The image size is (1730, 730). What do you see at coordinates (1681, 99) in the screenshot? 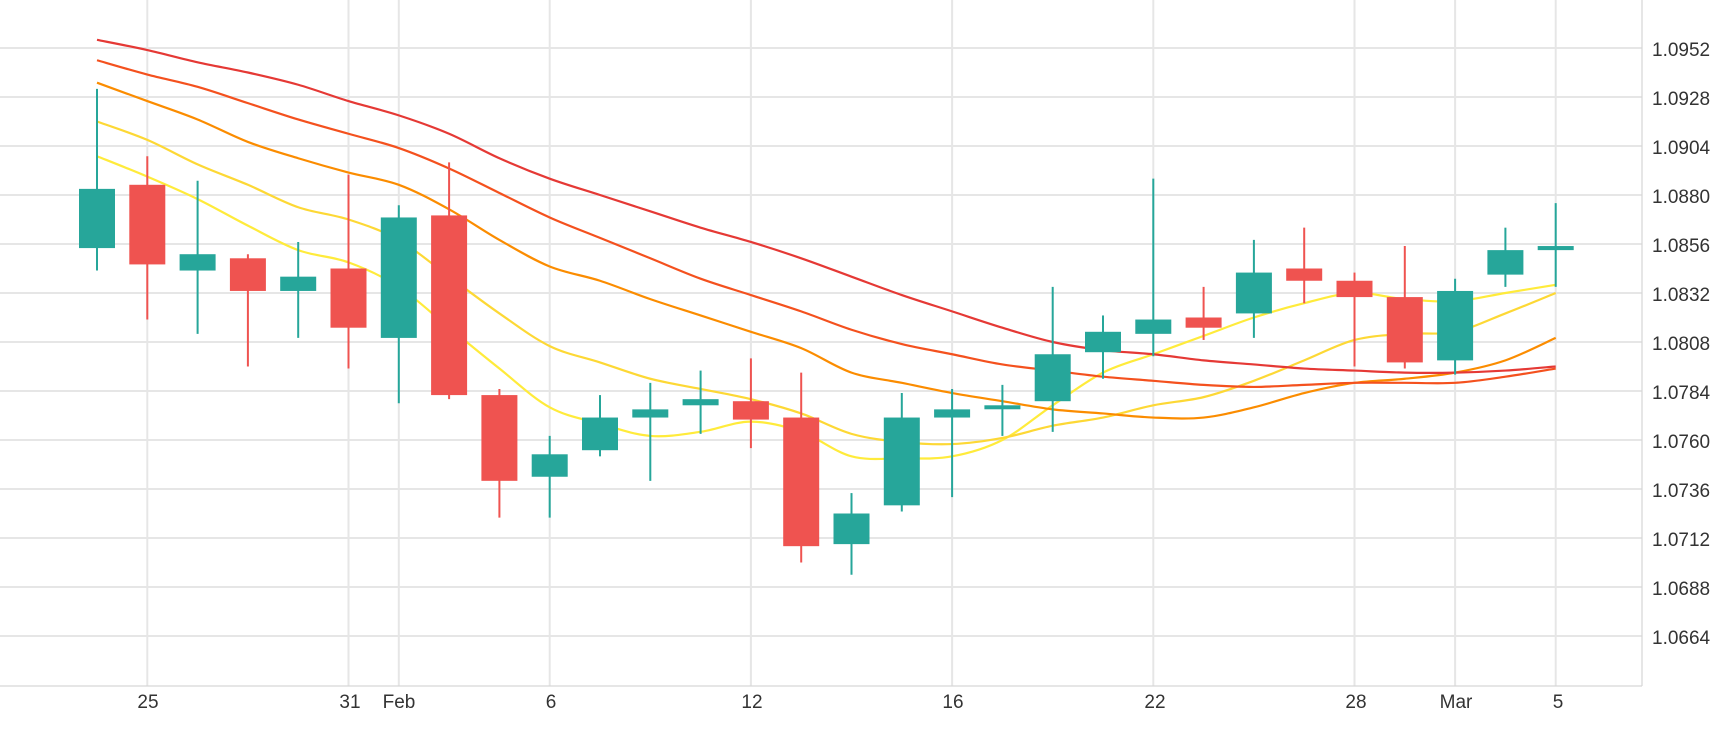
I see `y-tick-label: 1.0928` at bounding box center [1681, 99].